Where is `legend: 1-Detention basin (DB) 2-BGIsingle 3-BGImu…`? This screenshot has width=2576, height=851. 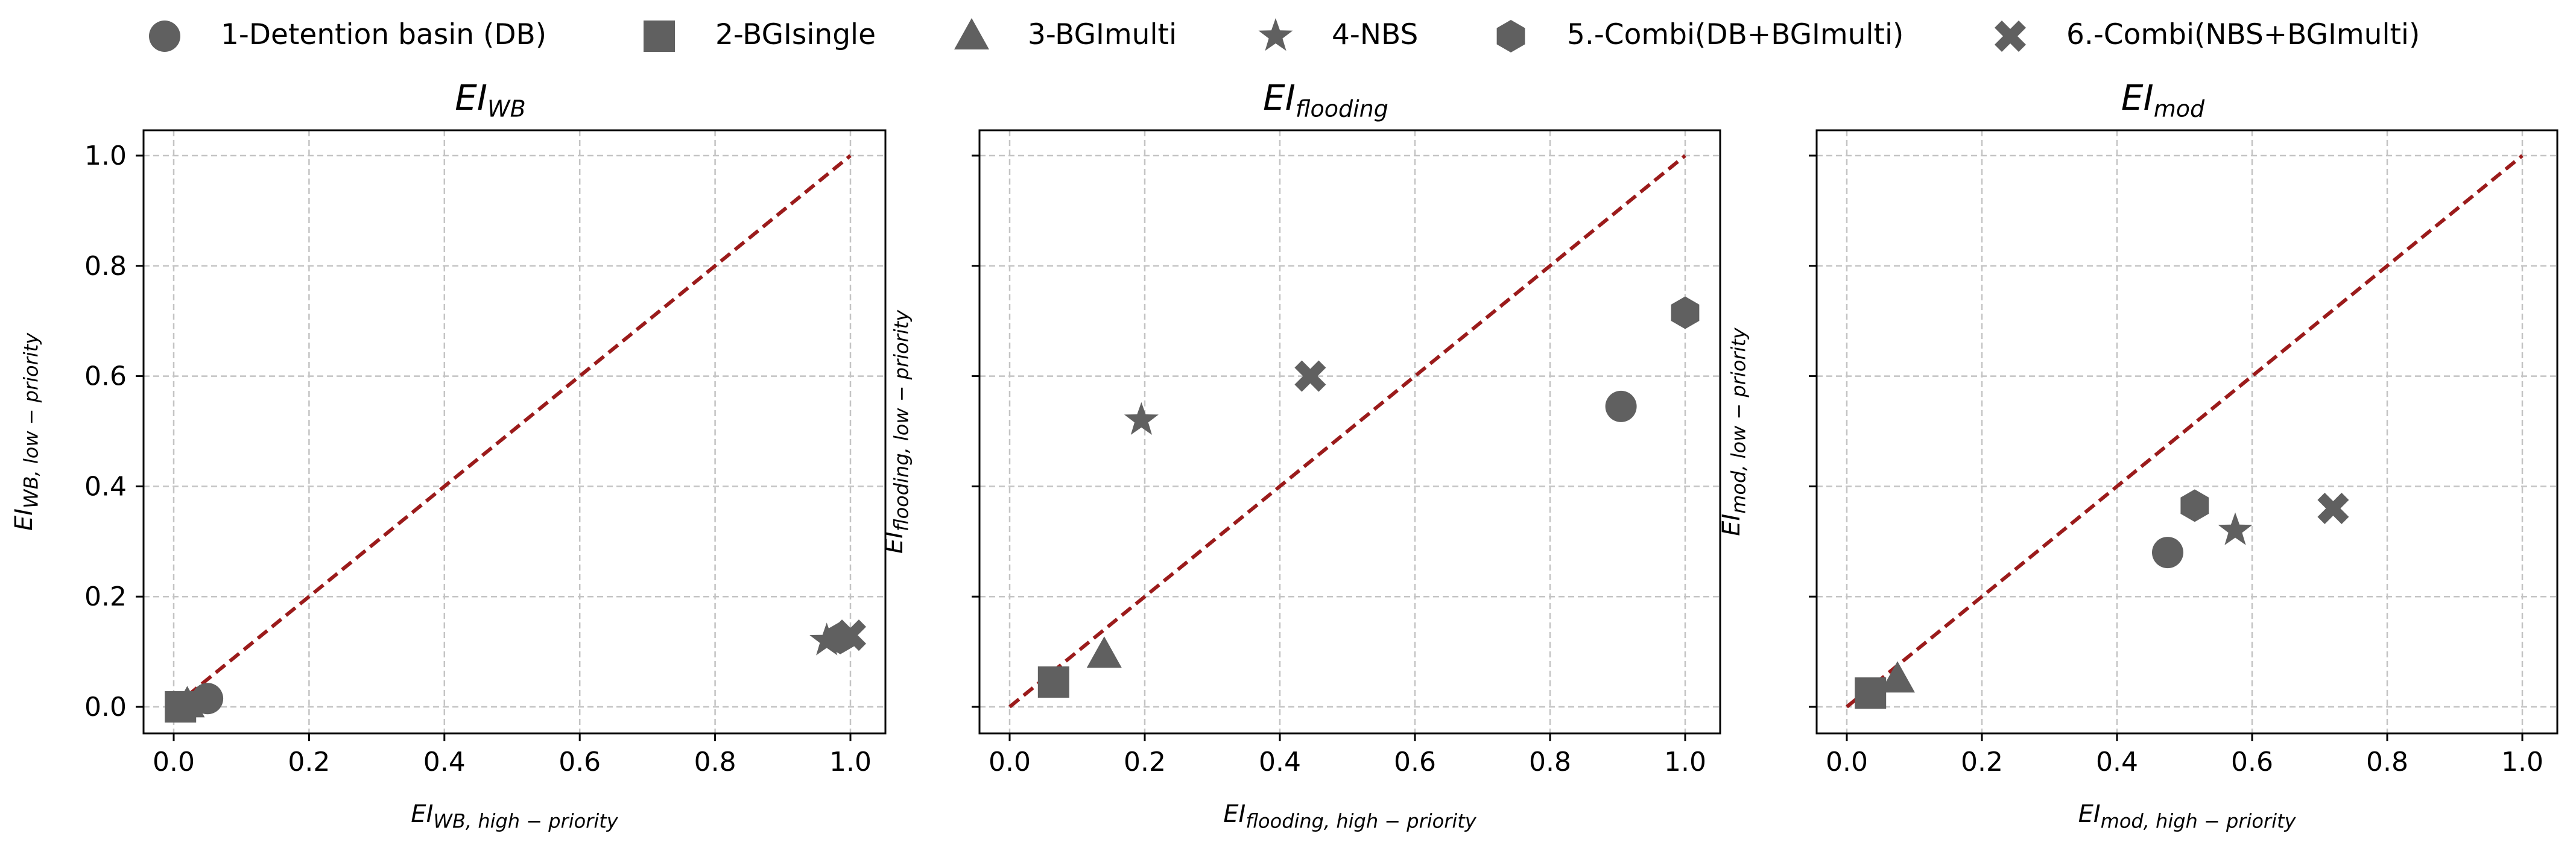
legend: 1-Detention basin (DB) 2-BGIsingle 3-BGImu… is located at coordinates (1285, 35).